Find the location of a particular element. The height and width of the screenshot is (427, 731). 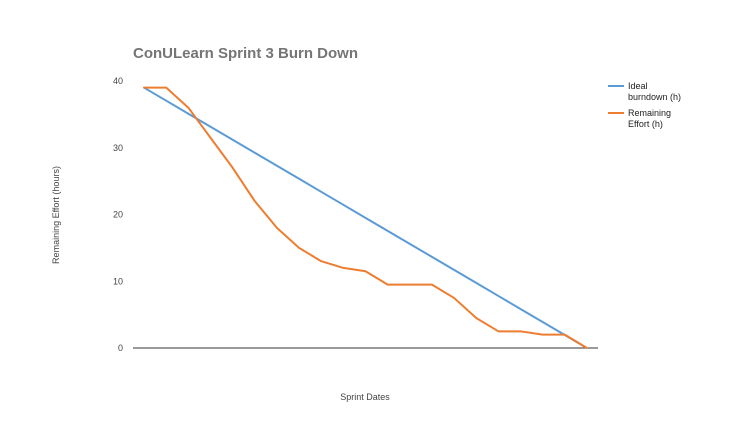

legend-label: Remaining Effort (h) is located at coordinates (649, 118).